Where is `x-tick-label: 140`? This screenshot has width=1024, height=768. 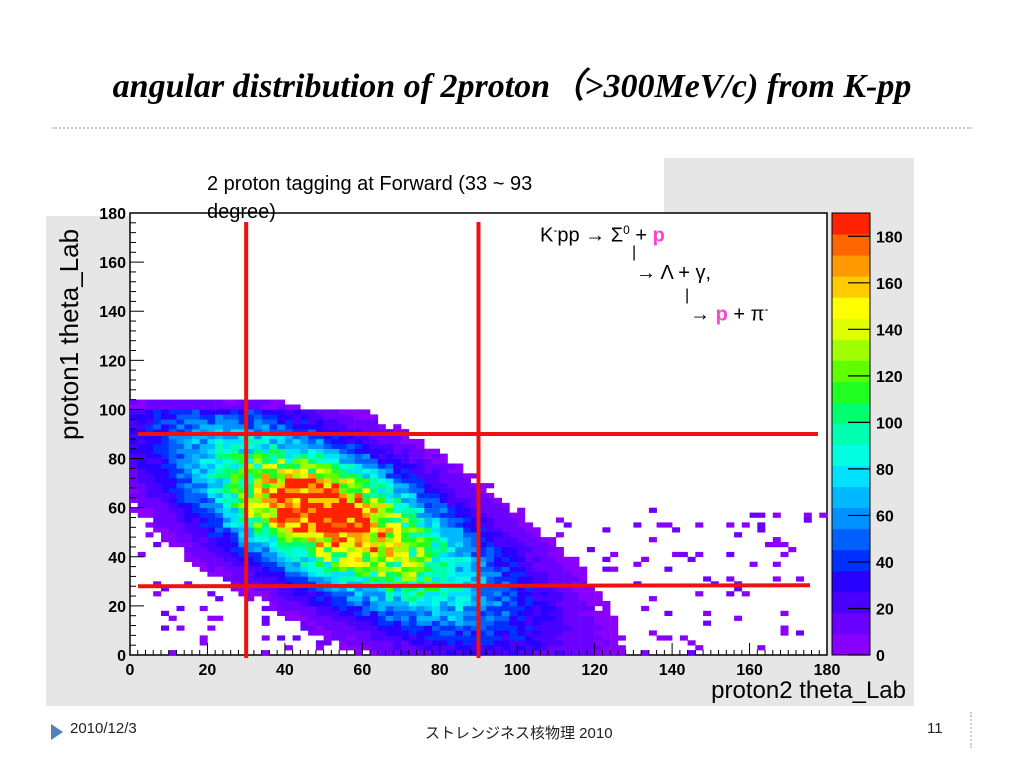 x-tick-label: 140 is located at coordinates (672, 670).